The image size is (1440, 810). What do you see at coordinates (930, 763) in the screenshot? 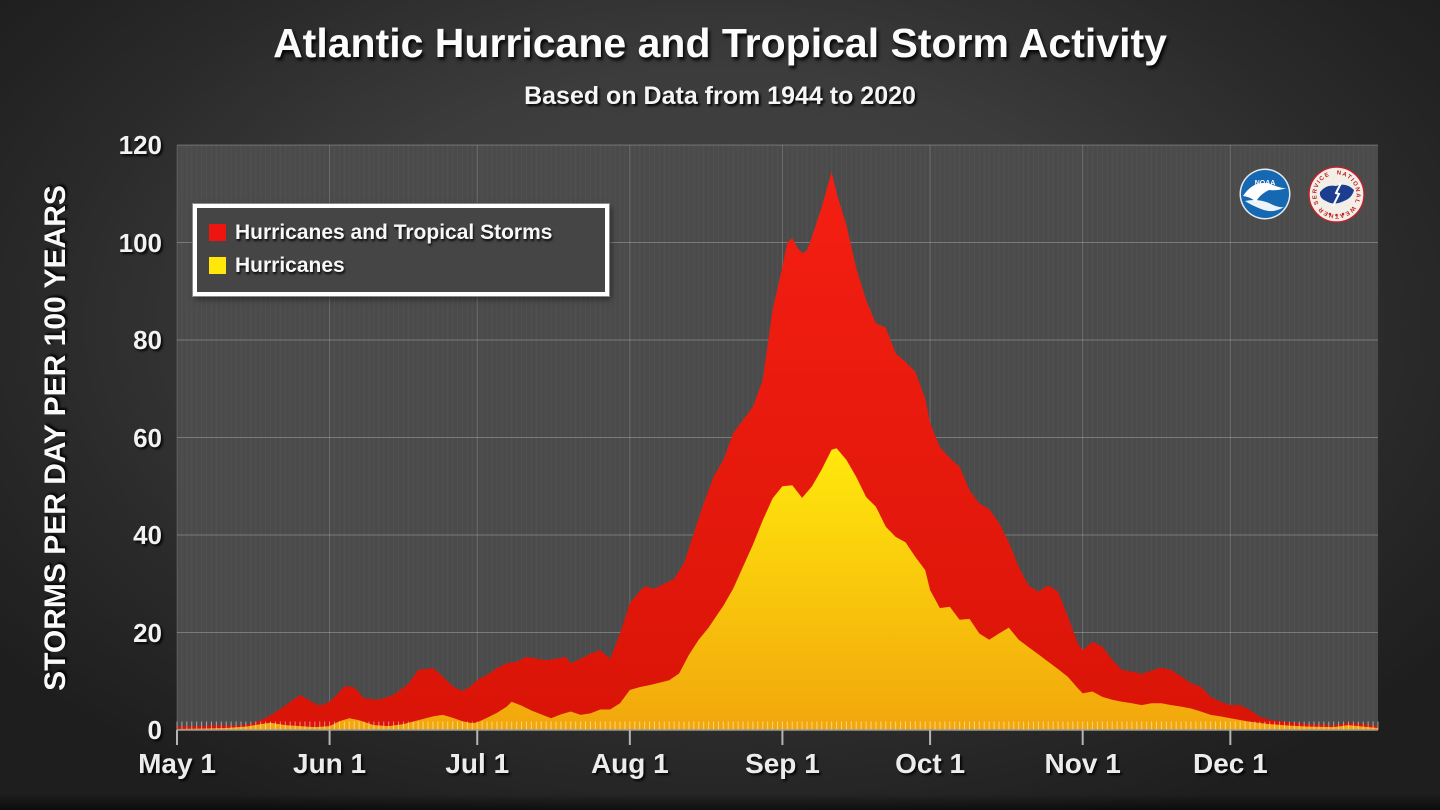
I see `x-tick-oct-1: Oct 1` at bounding box center [930, 763].